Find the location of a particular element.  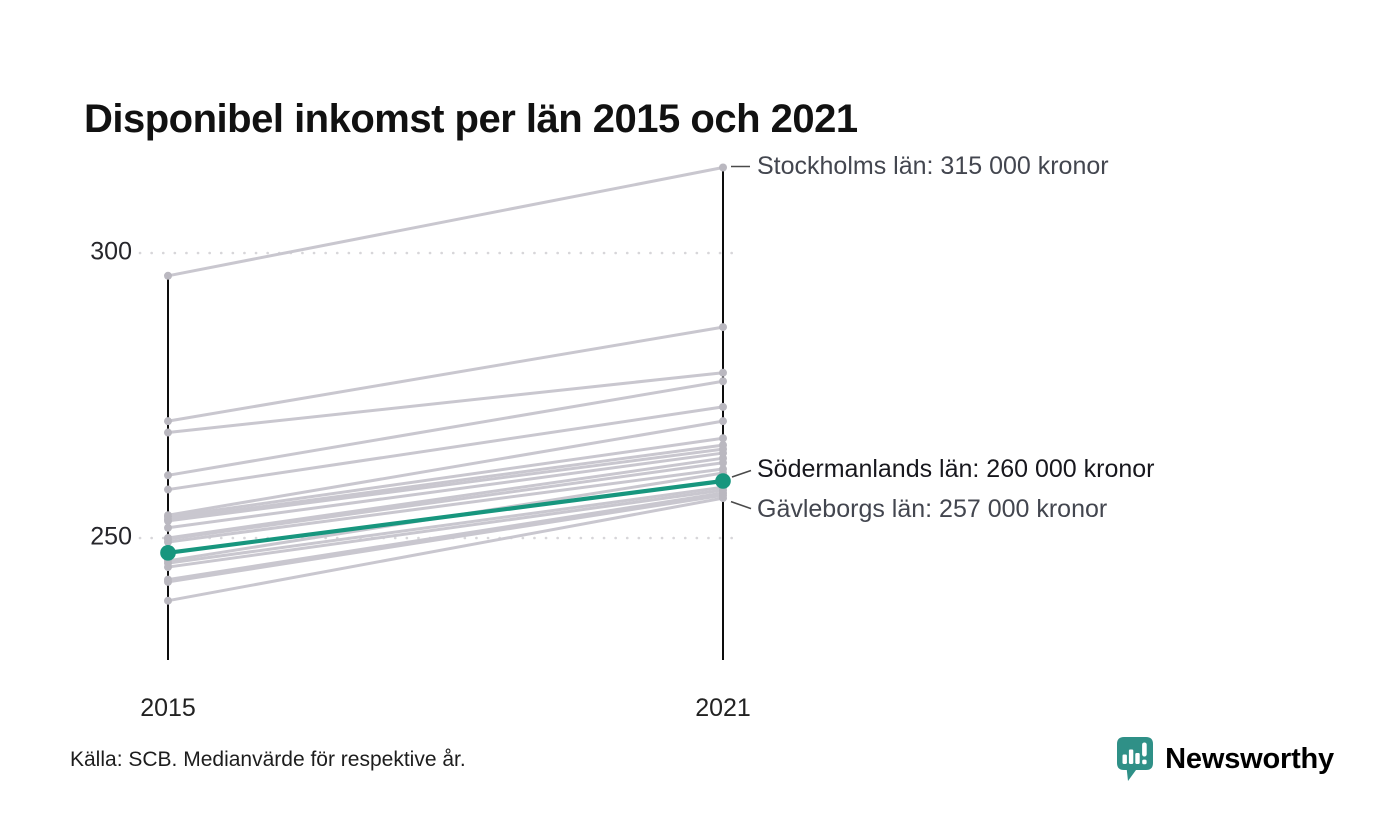

annotation-sodermanland: Södermanlands län: 260 000 kronor is located at coordinates (956, 468).